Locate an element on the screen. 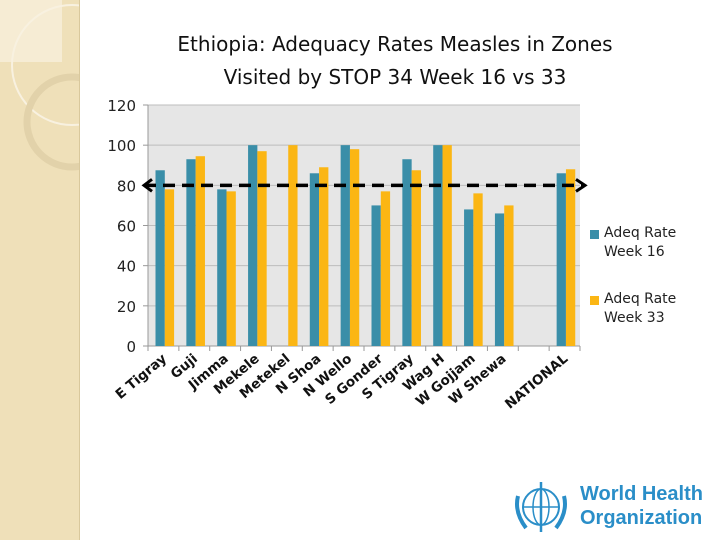 The height and width of the screenshot is (540, 720). decorative-side-strip is located at coordinates (40, 270).